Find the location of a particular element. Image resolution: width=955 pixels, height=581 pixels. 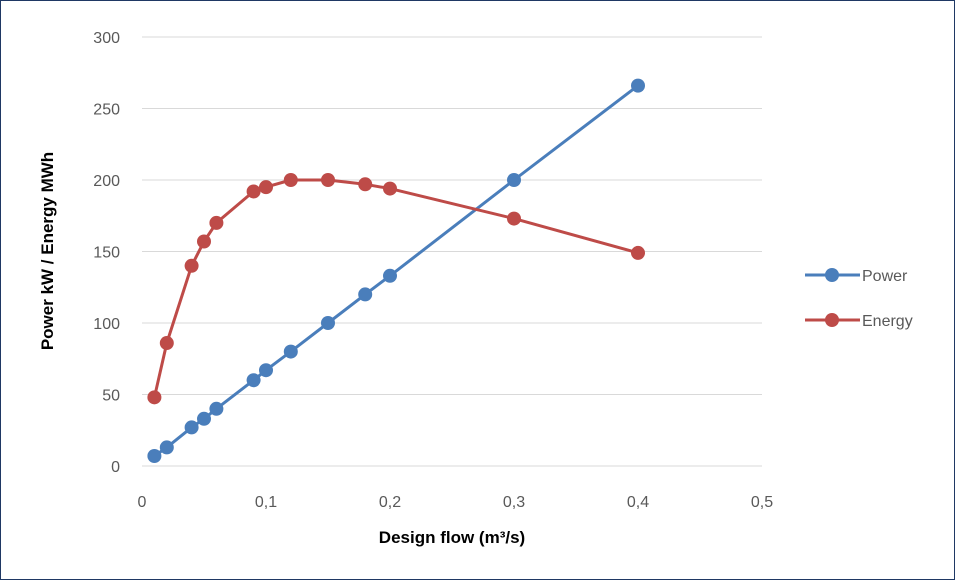

y-tick-label: 150 is located at coordinates (106, 253).